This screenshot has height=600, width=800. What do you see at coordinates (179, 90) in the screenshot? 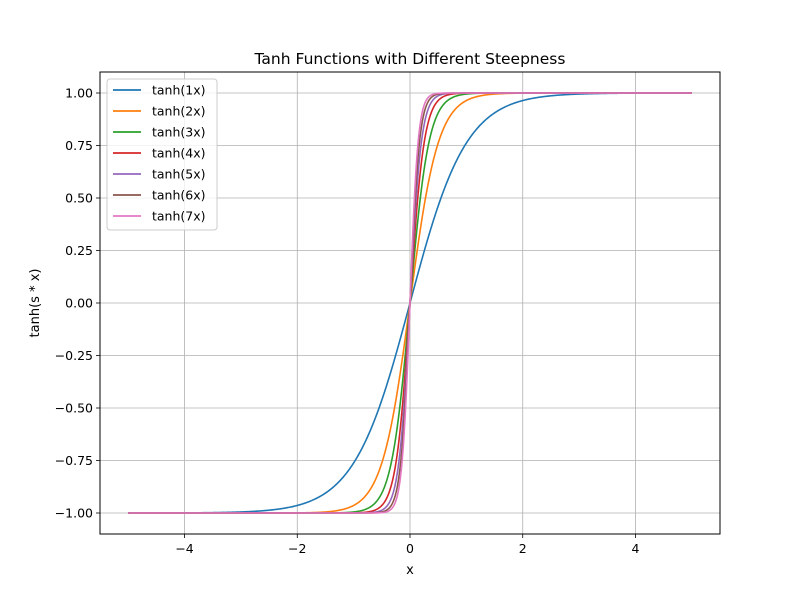
I see `legend-label: tanh(1x)` at bounding box center [179, 90].